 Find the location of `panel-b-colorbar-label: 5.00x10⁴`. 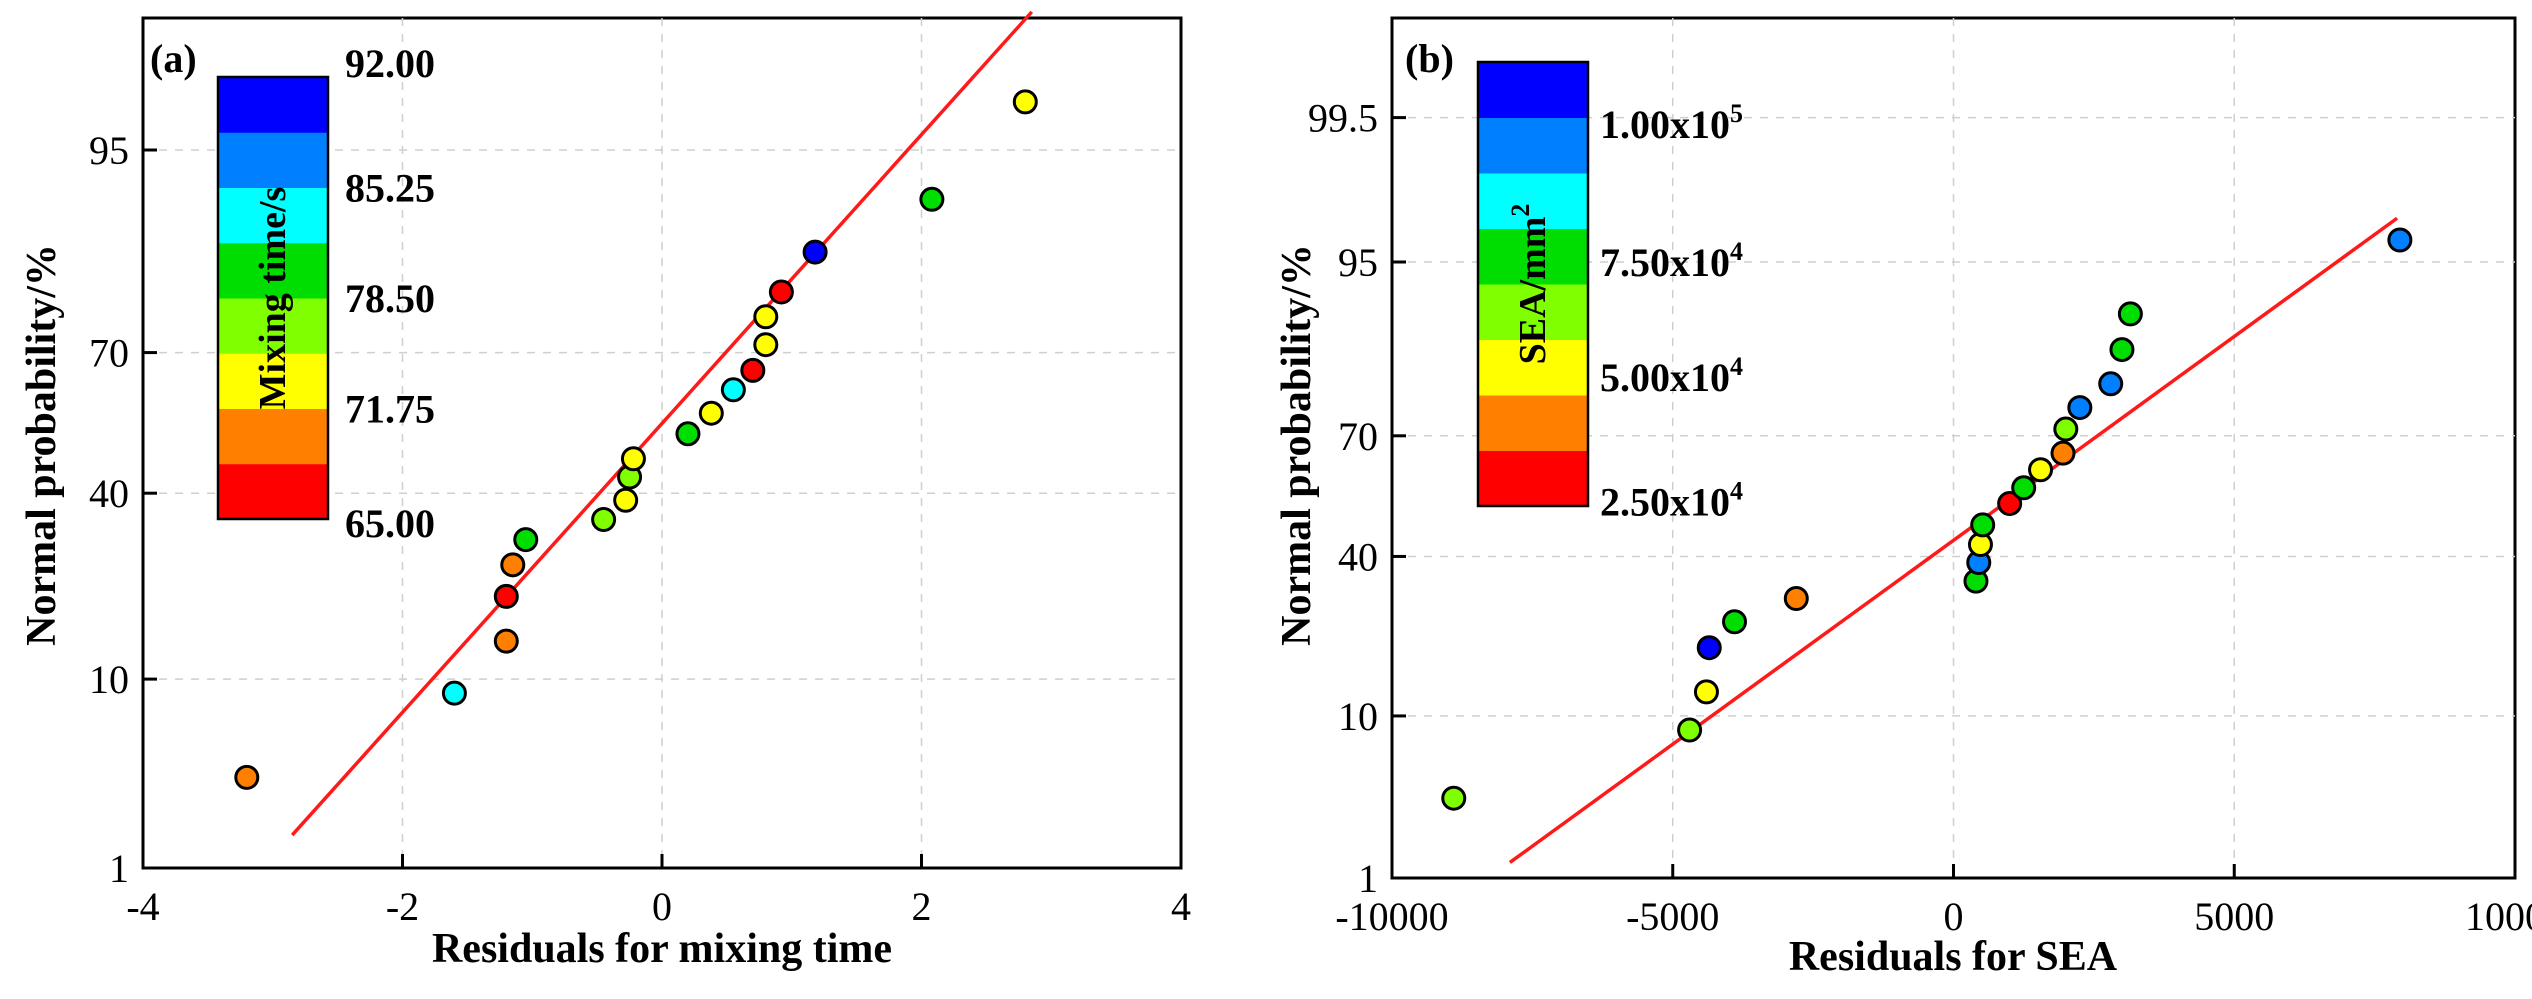

panel-b-colorbar-label: 5.00x10⁴ is located at coordinates (1671, 376).